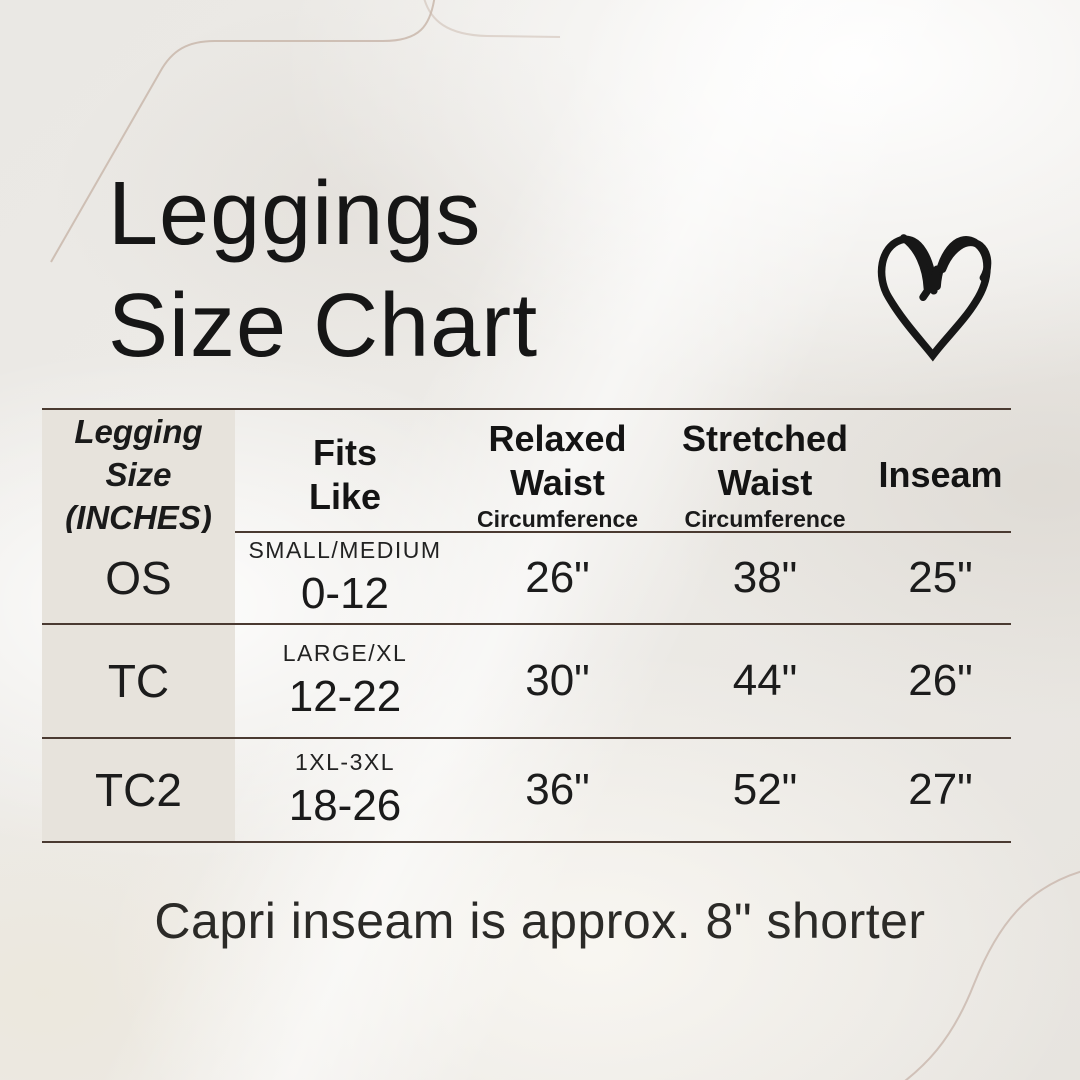 The image size is (1080, 1080). I want to click on relaxed-waist-value: 30", so click(557, 680).